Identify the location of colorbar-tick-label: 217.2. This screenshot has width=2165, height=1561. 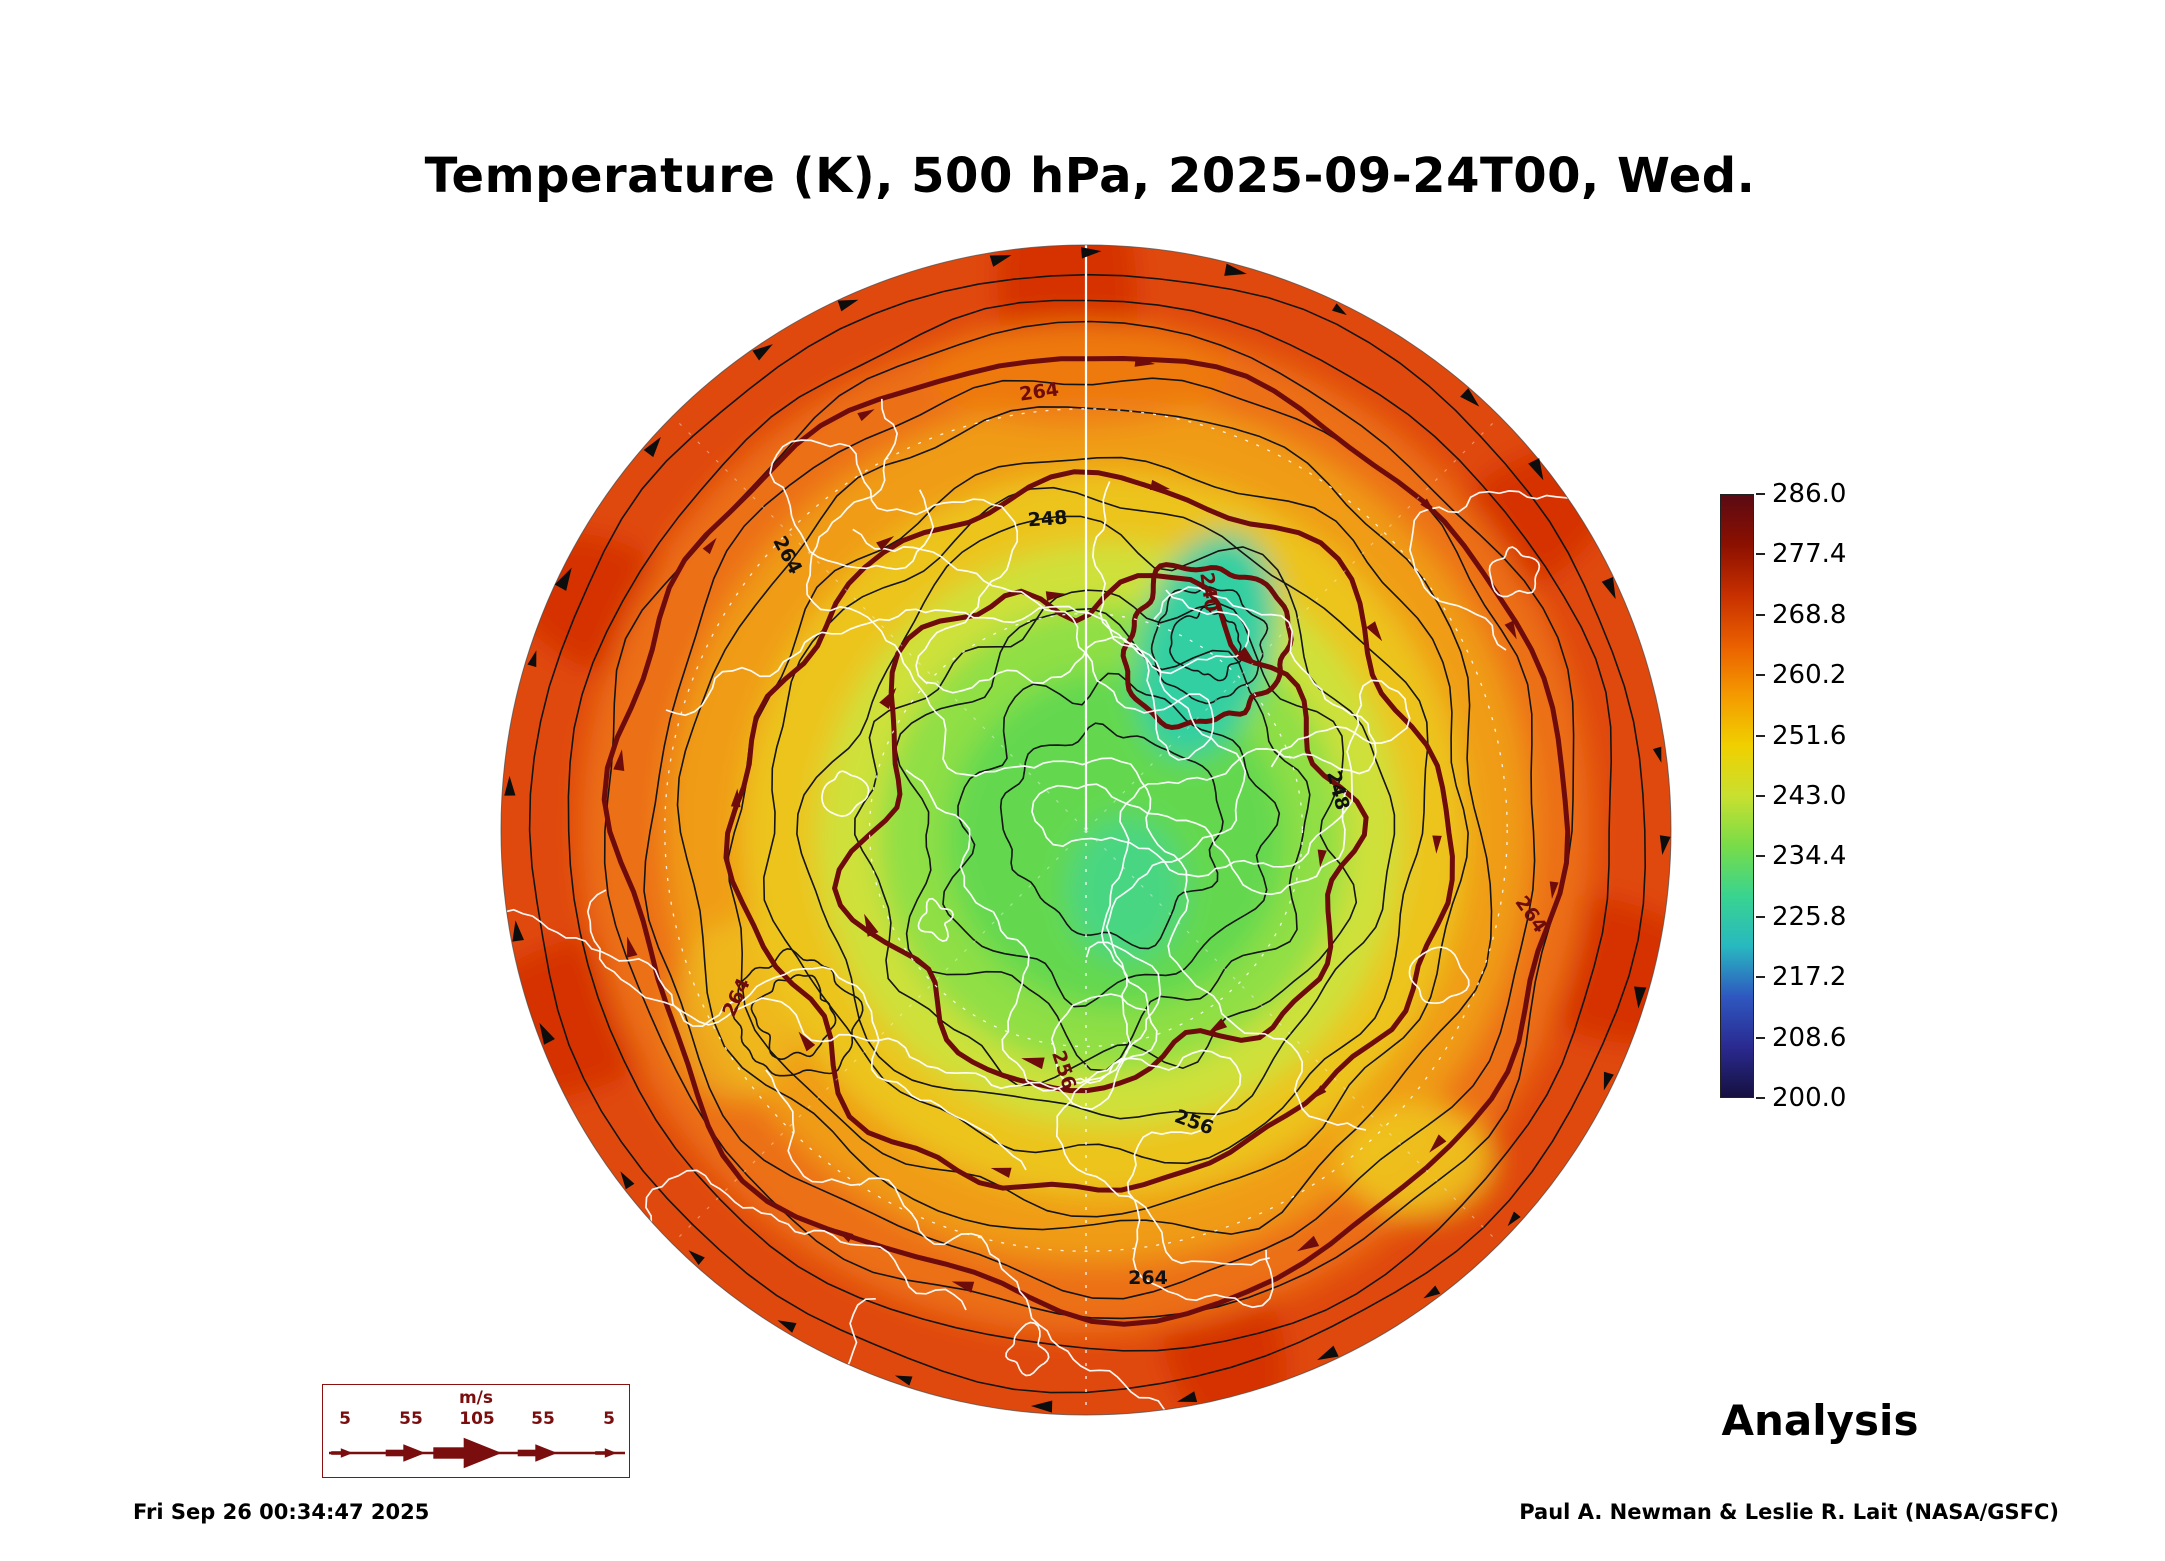
(1809, 977).